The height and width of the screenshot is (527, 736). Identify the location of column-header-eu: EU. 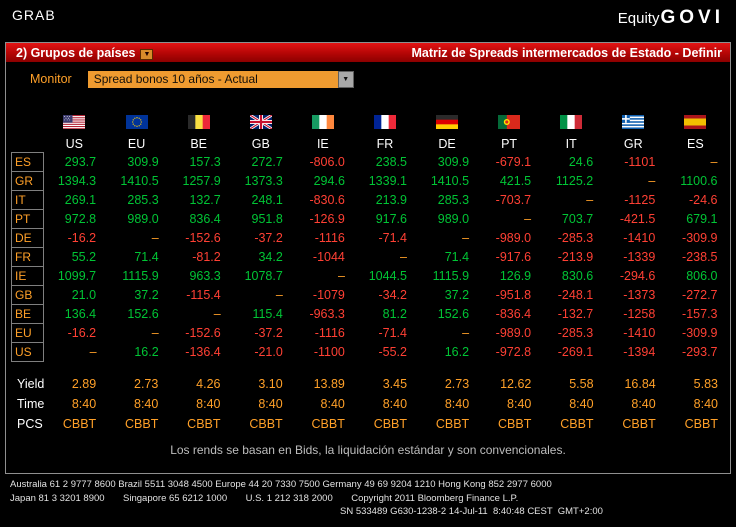
(137, 133).